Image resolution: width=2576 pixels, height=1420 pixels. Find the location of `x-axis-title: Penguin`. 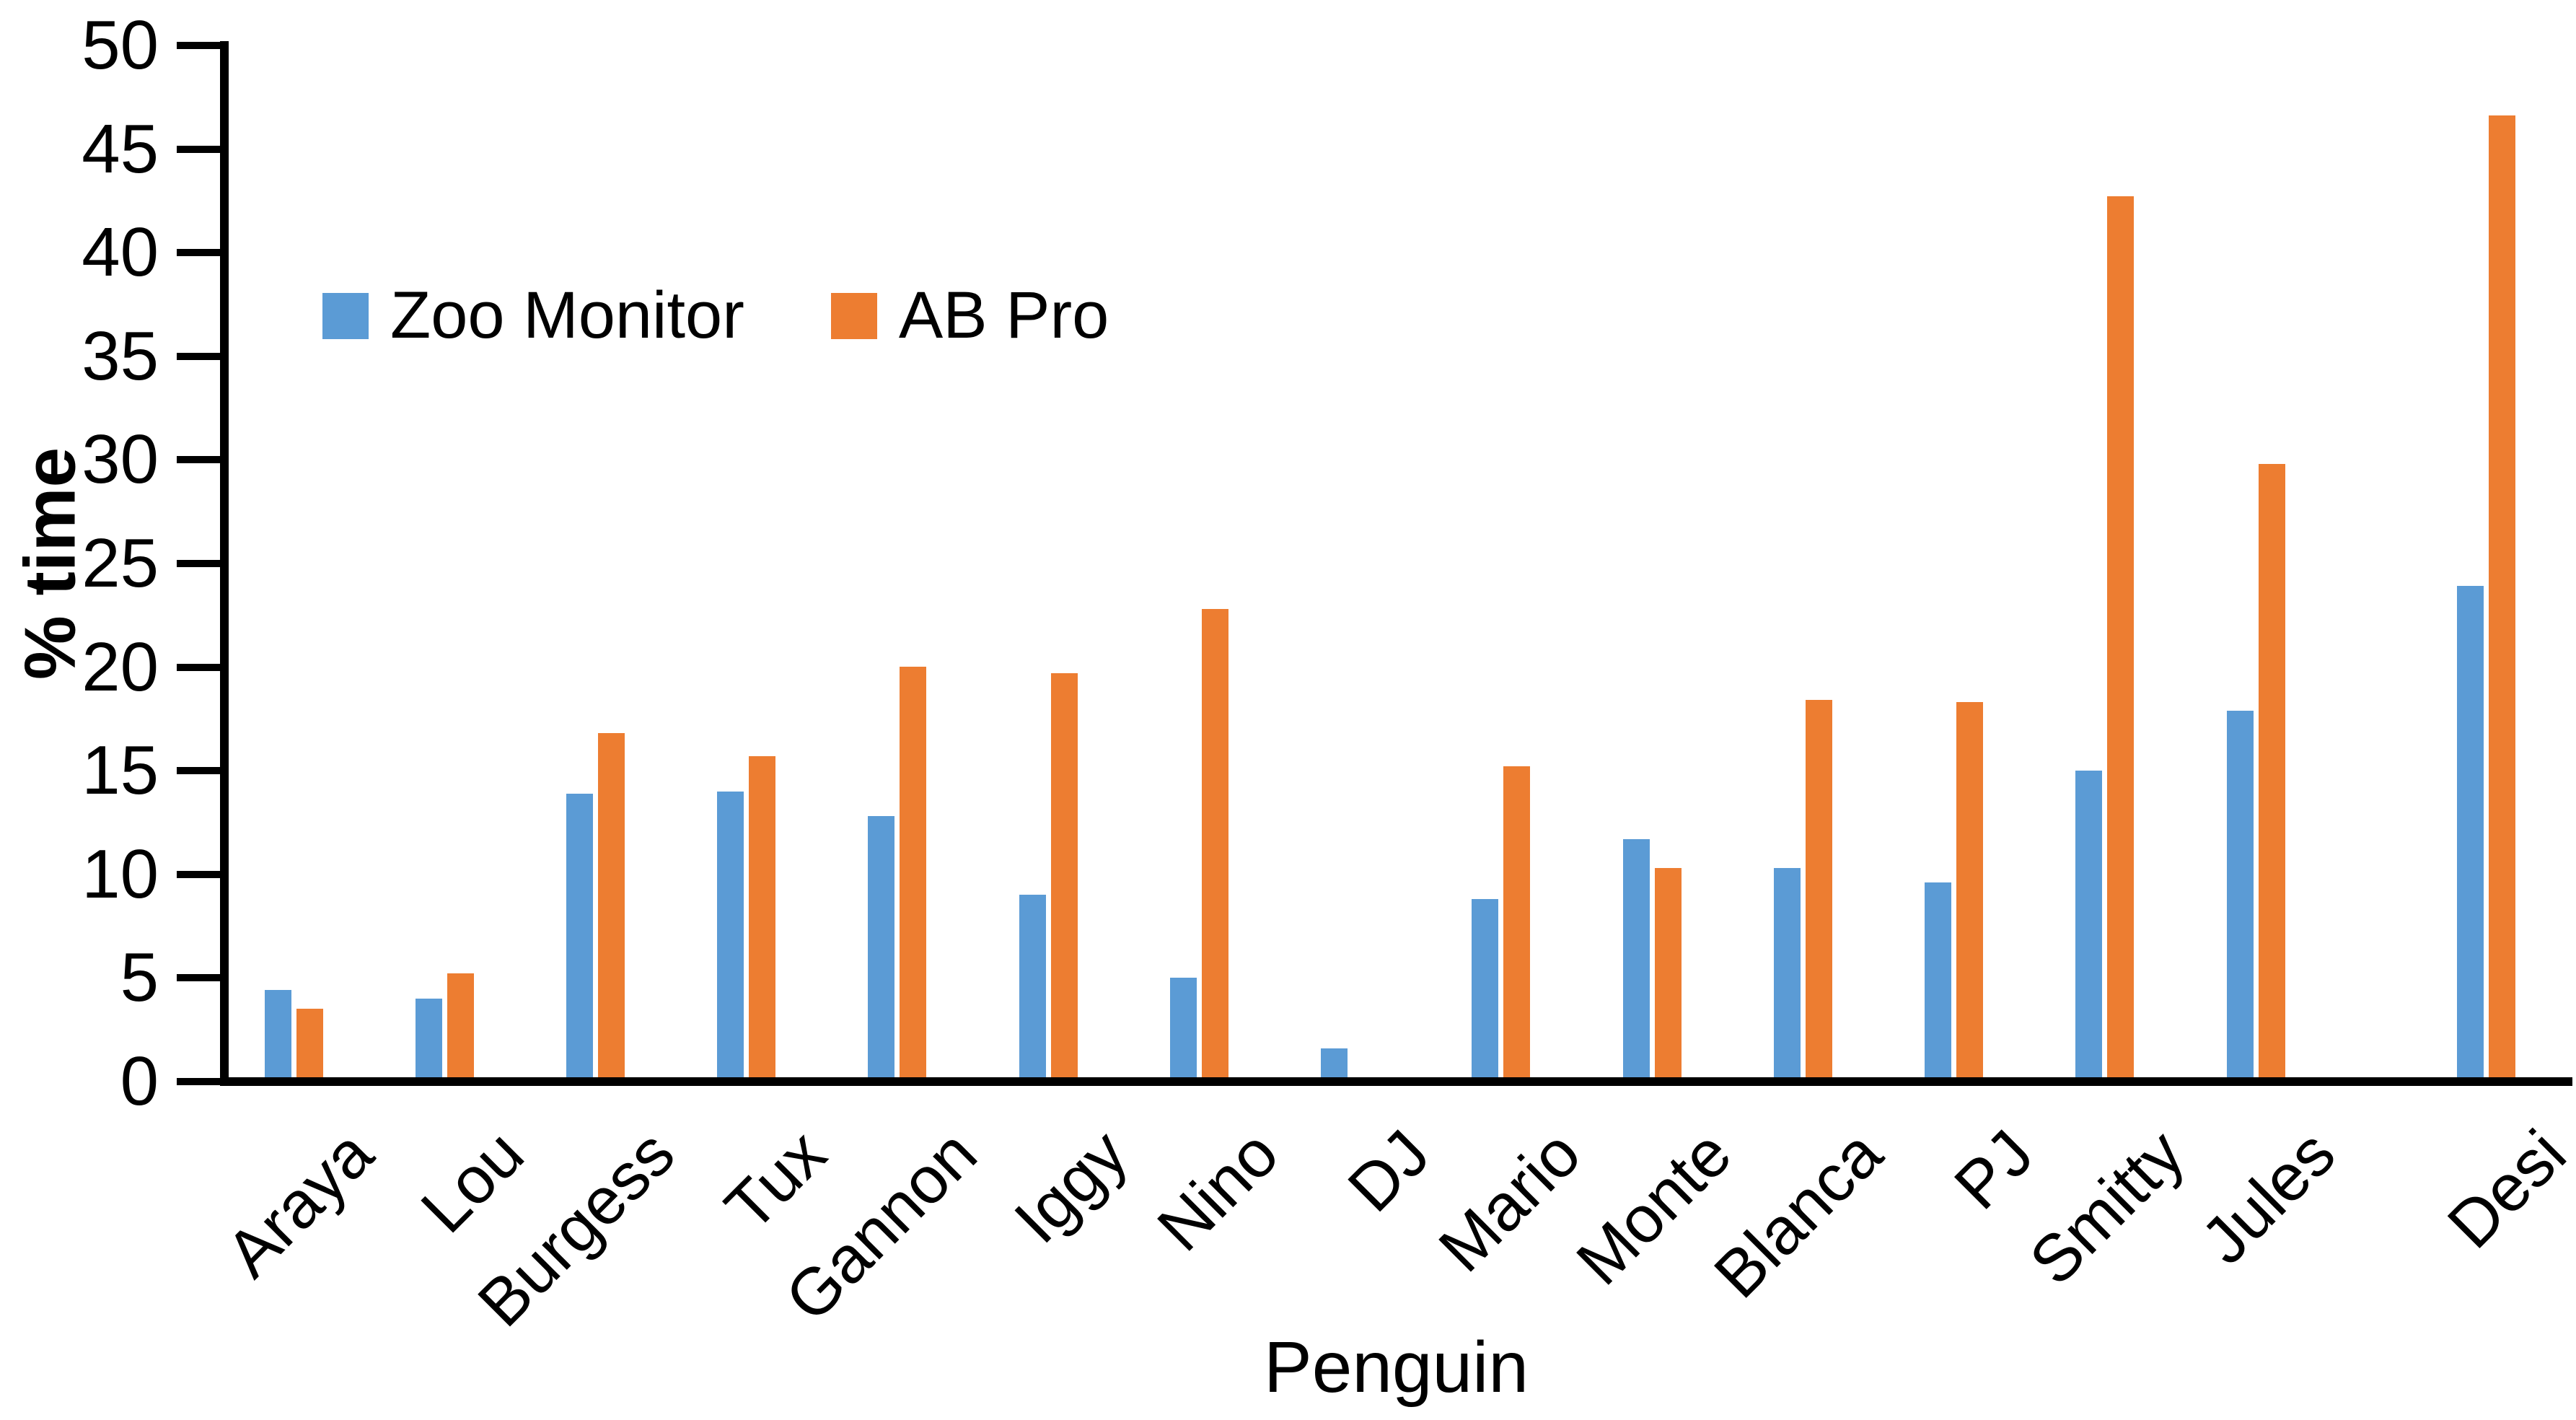

x-axis-title: Penguin is located at coordinates (1396, 1367).